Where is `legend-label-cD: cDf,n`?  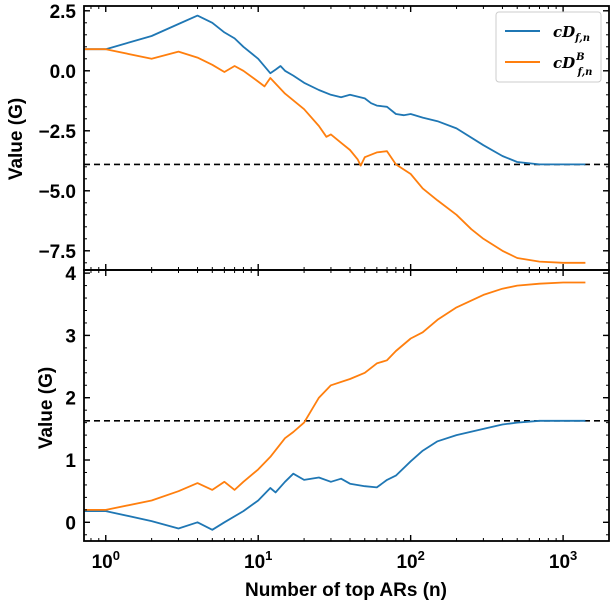
legend-label-cD: cDf,n is located at coordinates (571, 33).